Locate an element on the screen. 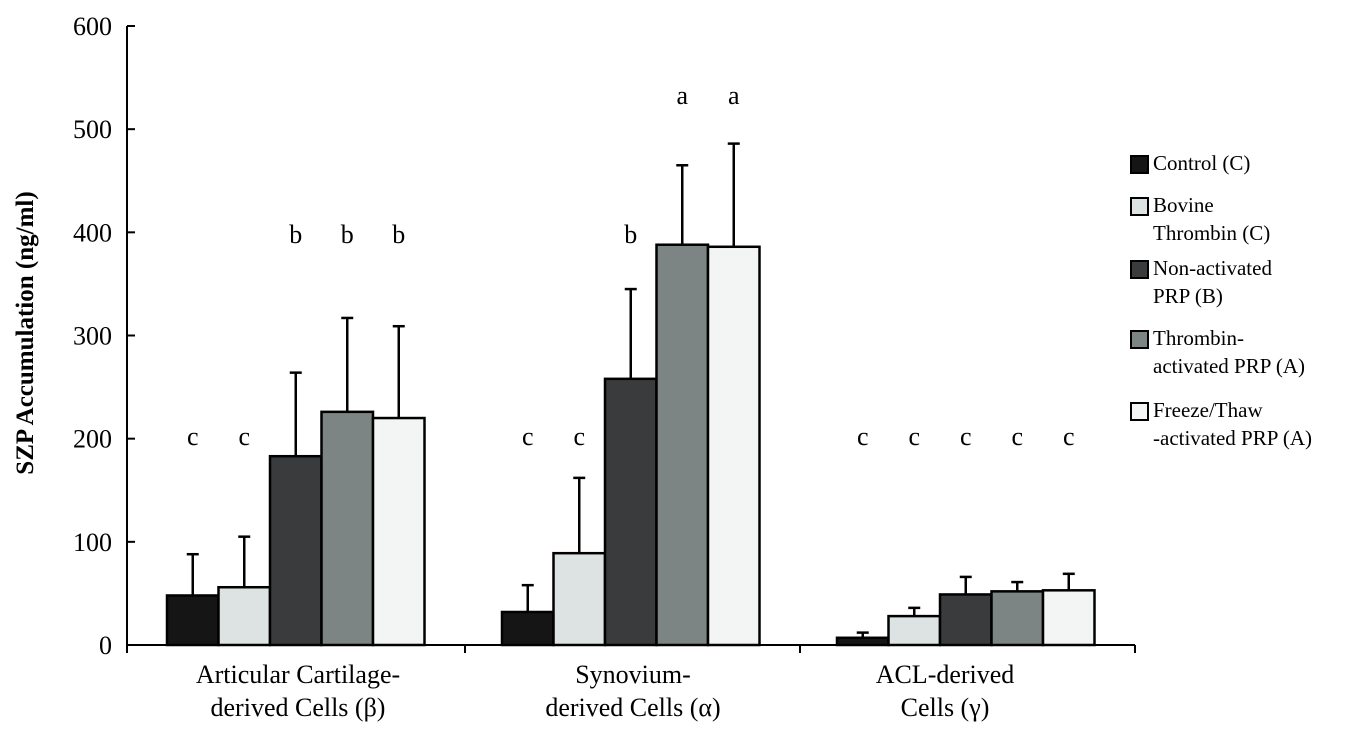 The width and height of the screenshot is (1372, 730). y-tick-label: 400 is located at coordinates (92, 232).